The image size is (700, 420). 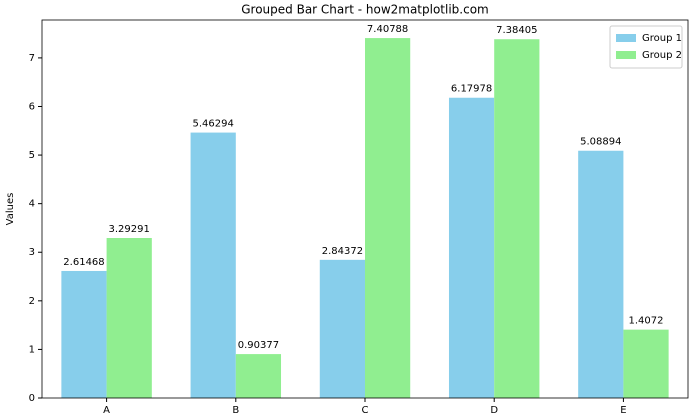 What do you see at coordinates (106, 410) in the screenshot?
I see `x-tick-label: A` at bounding box center [106, 410].